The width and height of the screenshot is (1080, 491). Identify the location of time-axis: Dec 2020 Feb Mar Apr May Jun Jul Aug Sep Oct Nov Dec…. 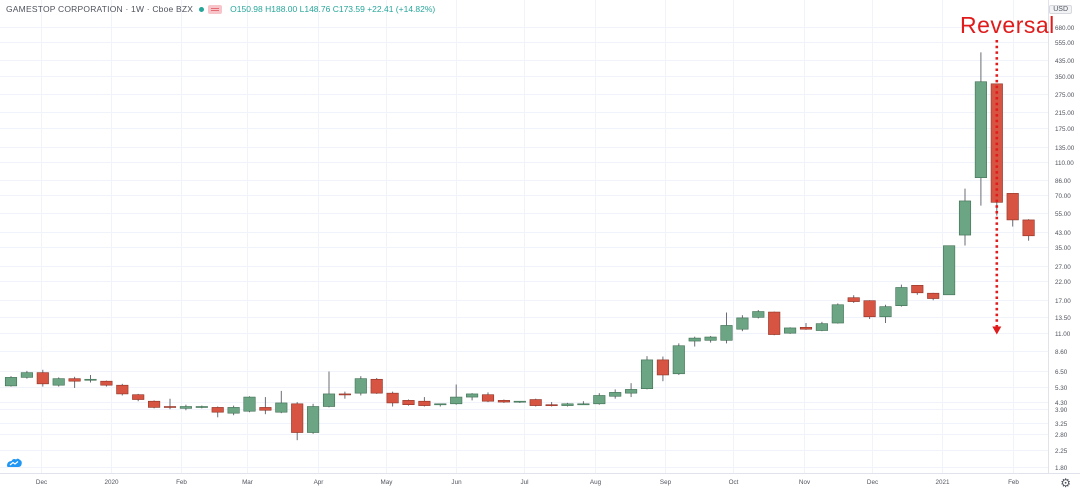
(540, 480).